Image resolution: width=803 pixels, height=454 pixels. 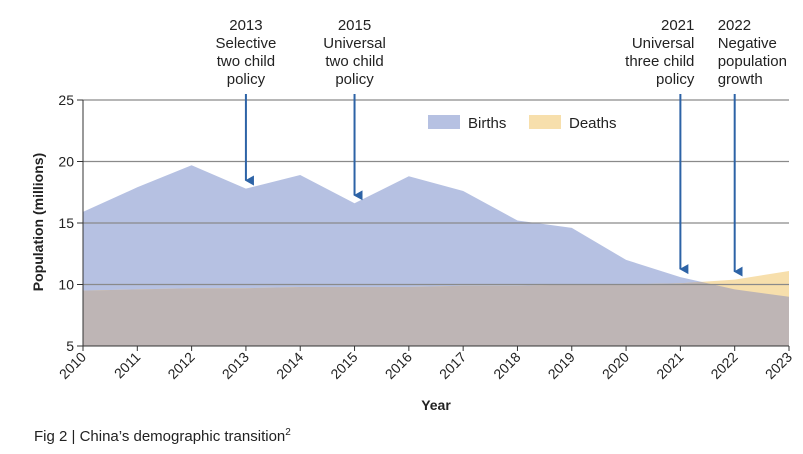 I want to click on legend-swatch-deaths, so click(x=545, y=122).